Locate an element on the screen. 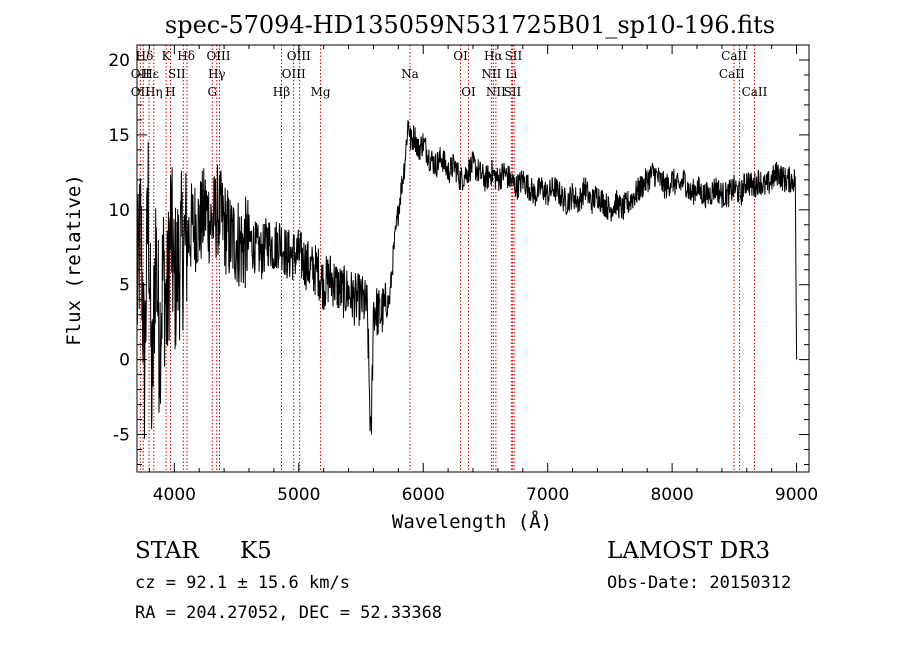  y-tick-label: 15 is located at coordinates (119, 136).